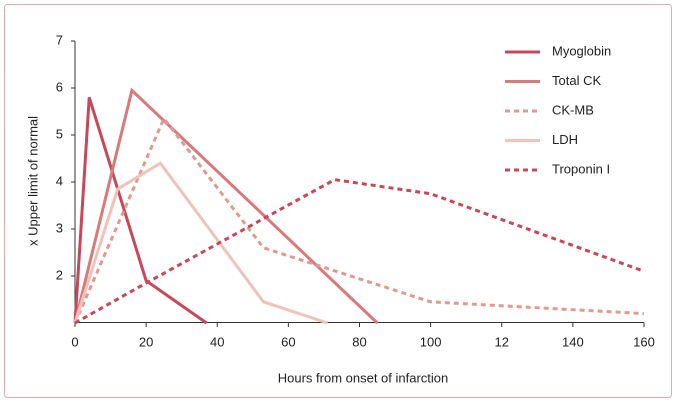  What do you see at coordinates (32, 181) in the screenshot?
I see `y-axis-label: x Upper limit of normal` at bounding box center [32, 181].